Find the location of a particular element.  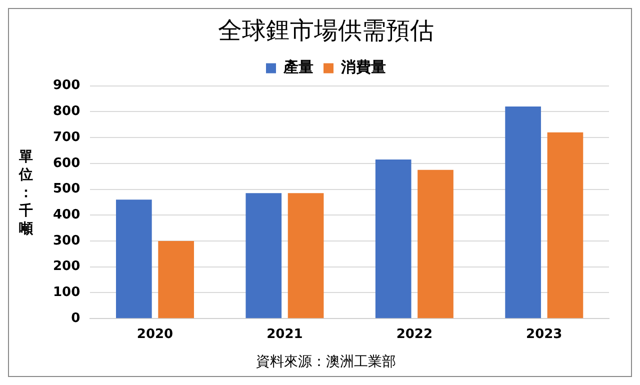

y-tick-label: 700 is located at coordinates (66, 137).